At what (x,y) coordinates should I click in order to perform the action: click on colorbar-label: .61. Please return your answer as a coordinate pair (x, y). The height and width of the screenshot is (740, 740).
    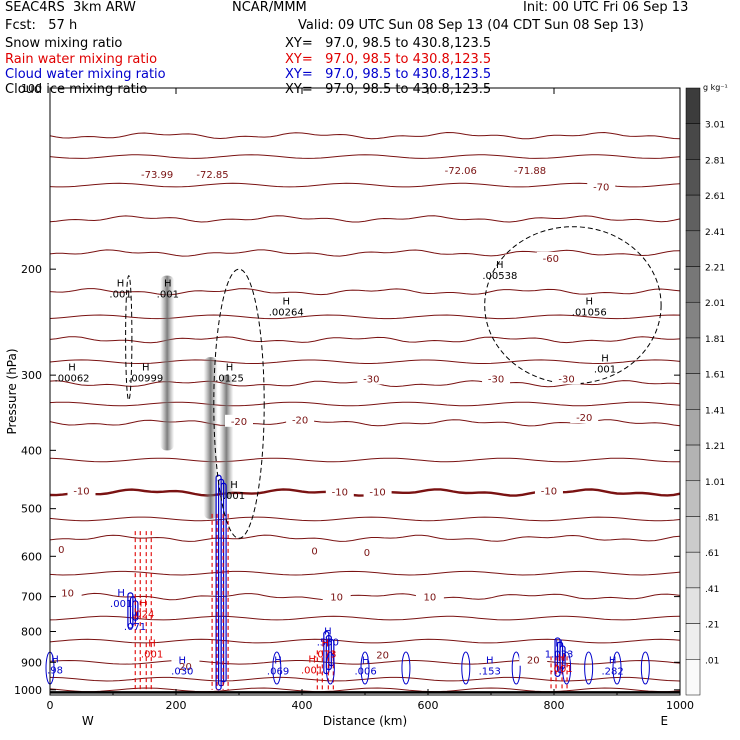
    Looking at the image, I should click on (712, 554).